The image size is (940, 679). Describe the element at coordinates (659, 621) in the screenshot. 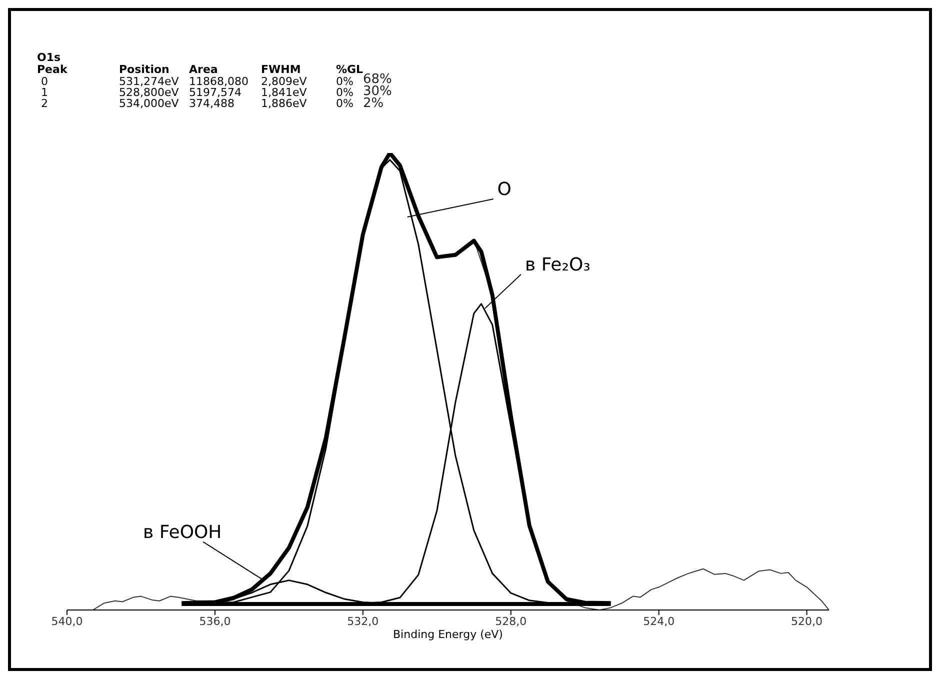

I see `x-tick-label: 524,0` at that location.